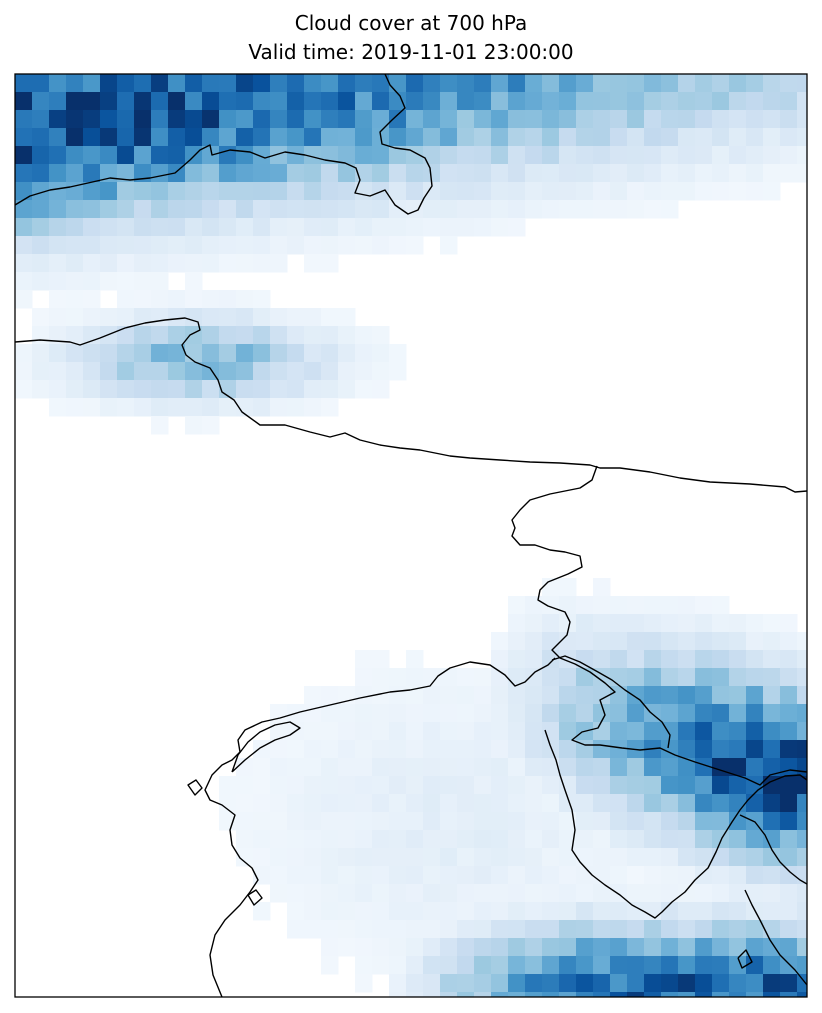 This screenshot has width=822, height=1013. What do you see at coordinates (611, 702) in the screenshot?
I see `coastline-east-inner` at bounding box center [611, 702].